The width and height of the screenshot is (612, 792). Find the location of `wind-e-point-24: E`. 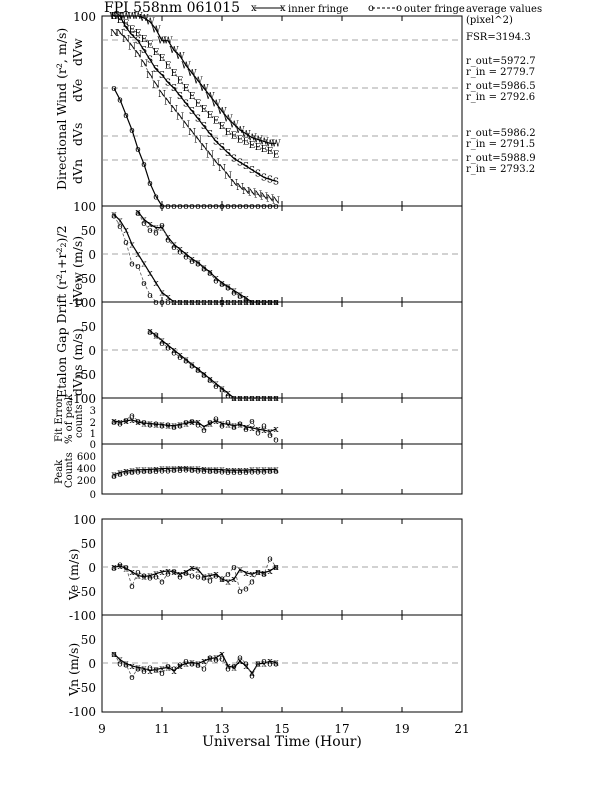

wind-e-point-24: E is located at coordinates (258, 148).